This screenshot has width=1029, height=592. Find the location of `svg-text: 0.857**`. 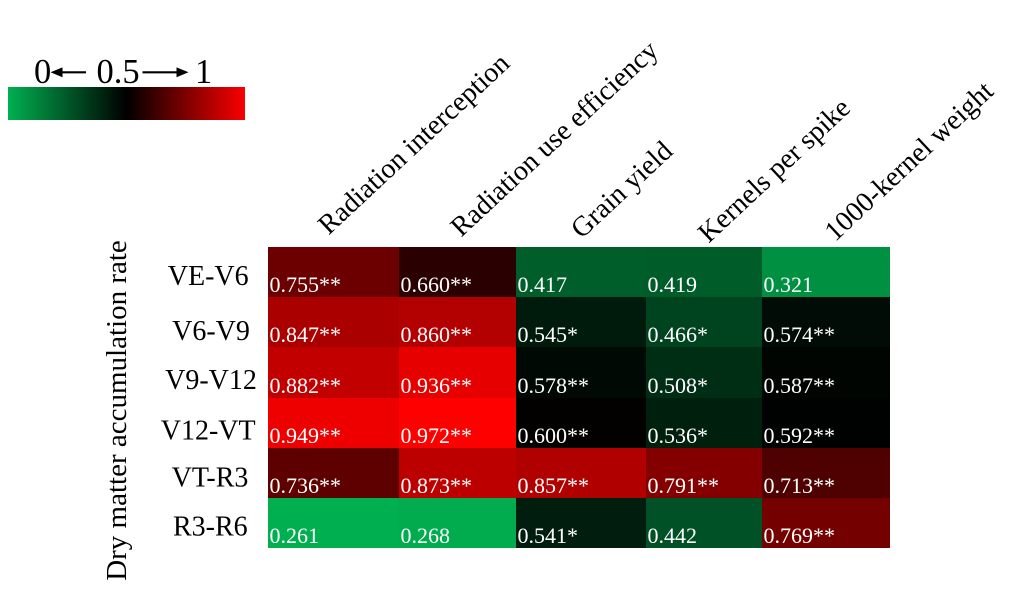

svg-text: 0.857** is located at coordinates (554, 485).